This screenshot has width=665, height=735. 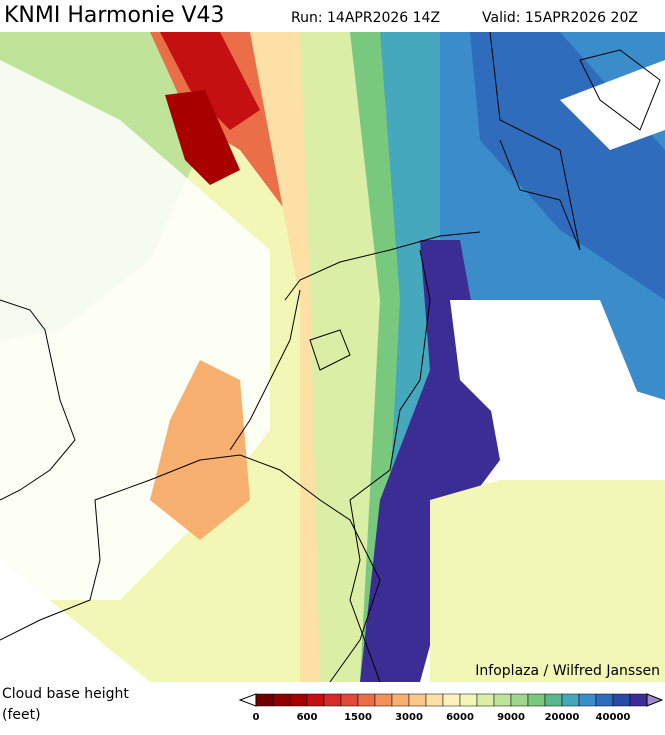 I want to click on legend-panel, so click(x=332, y=708).